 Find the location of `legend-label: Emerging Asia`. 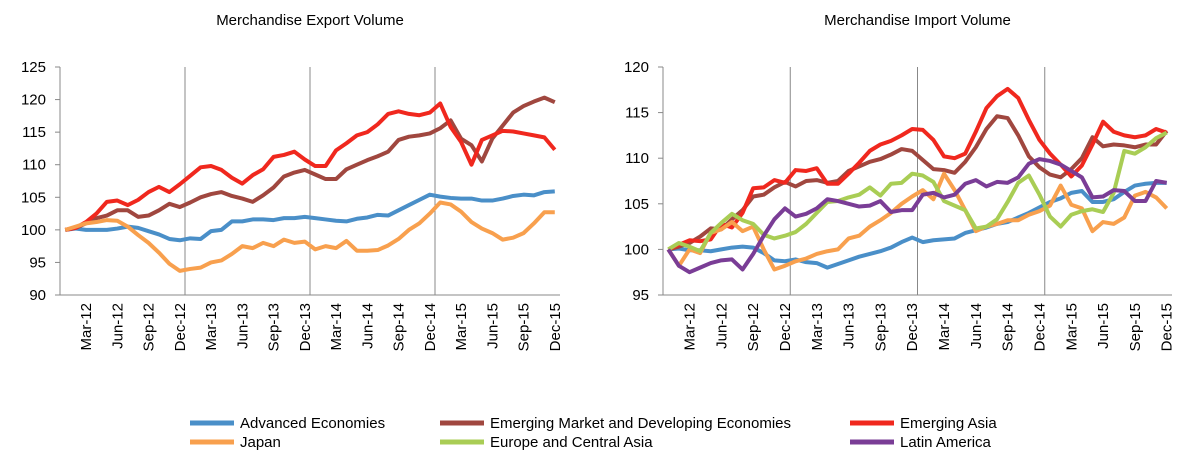

legend-label: Emerging Asia is located at coordinates (948, 423).